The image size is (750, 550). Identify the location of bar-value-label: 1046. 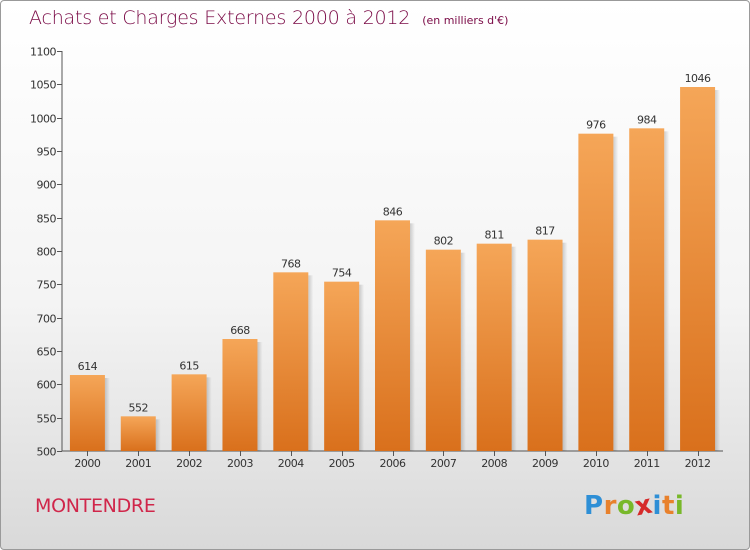
(698, 78).